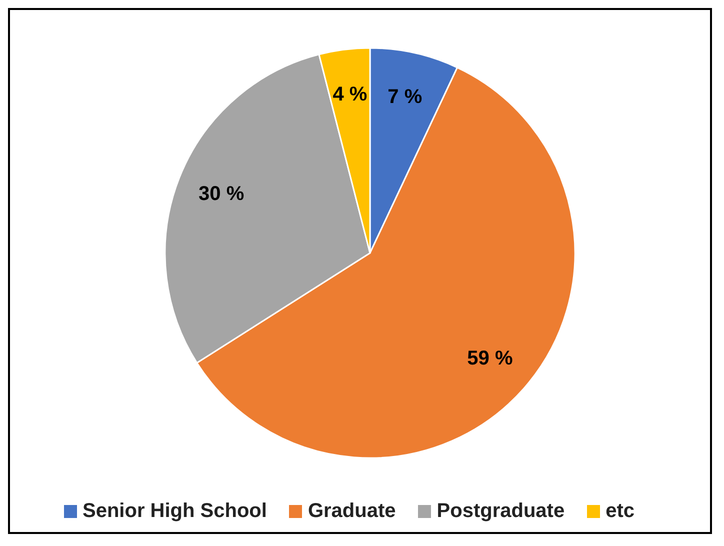 This screenshot has width=724, height=546. Describe the element at coordinates (221, 194) in the screenshot. I see `data-label: 30 %` at that location.